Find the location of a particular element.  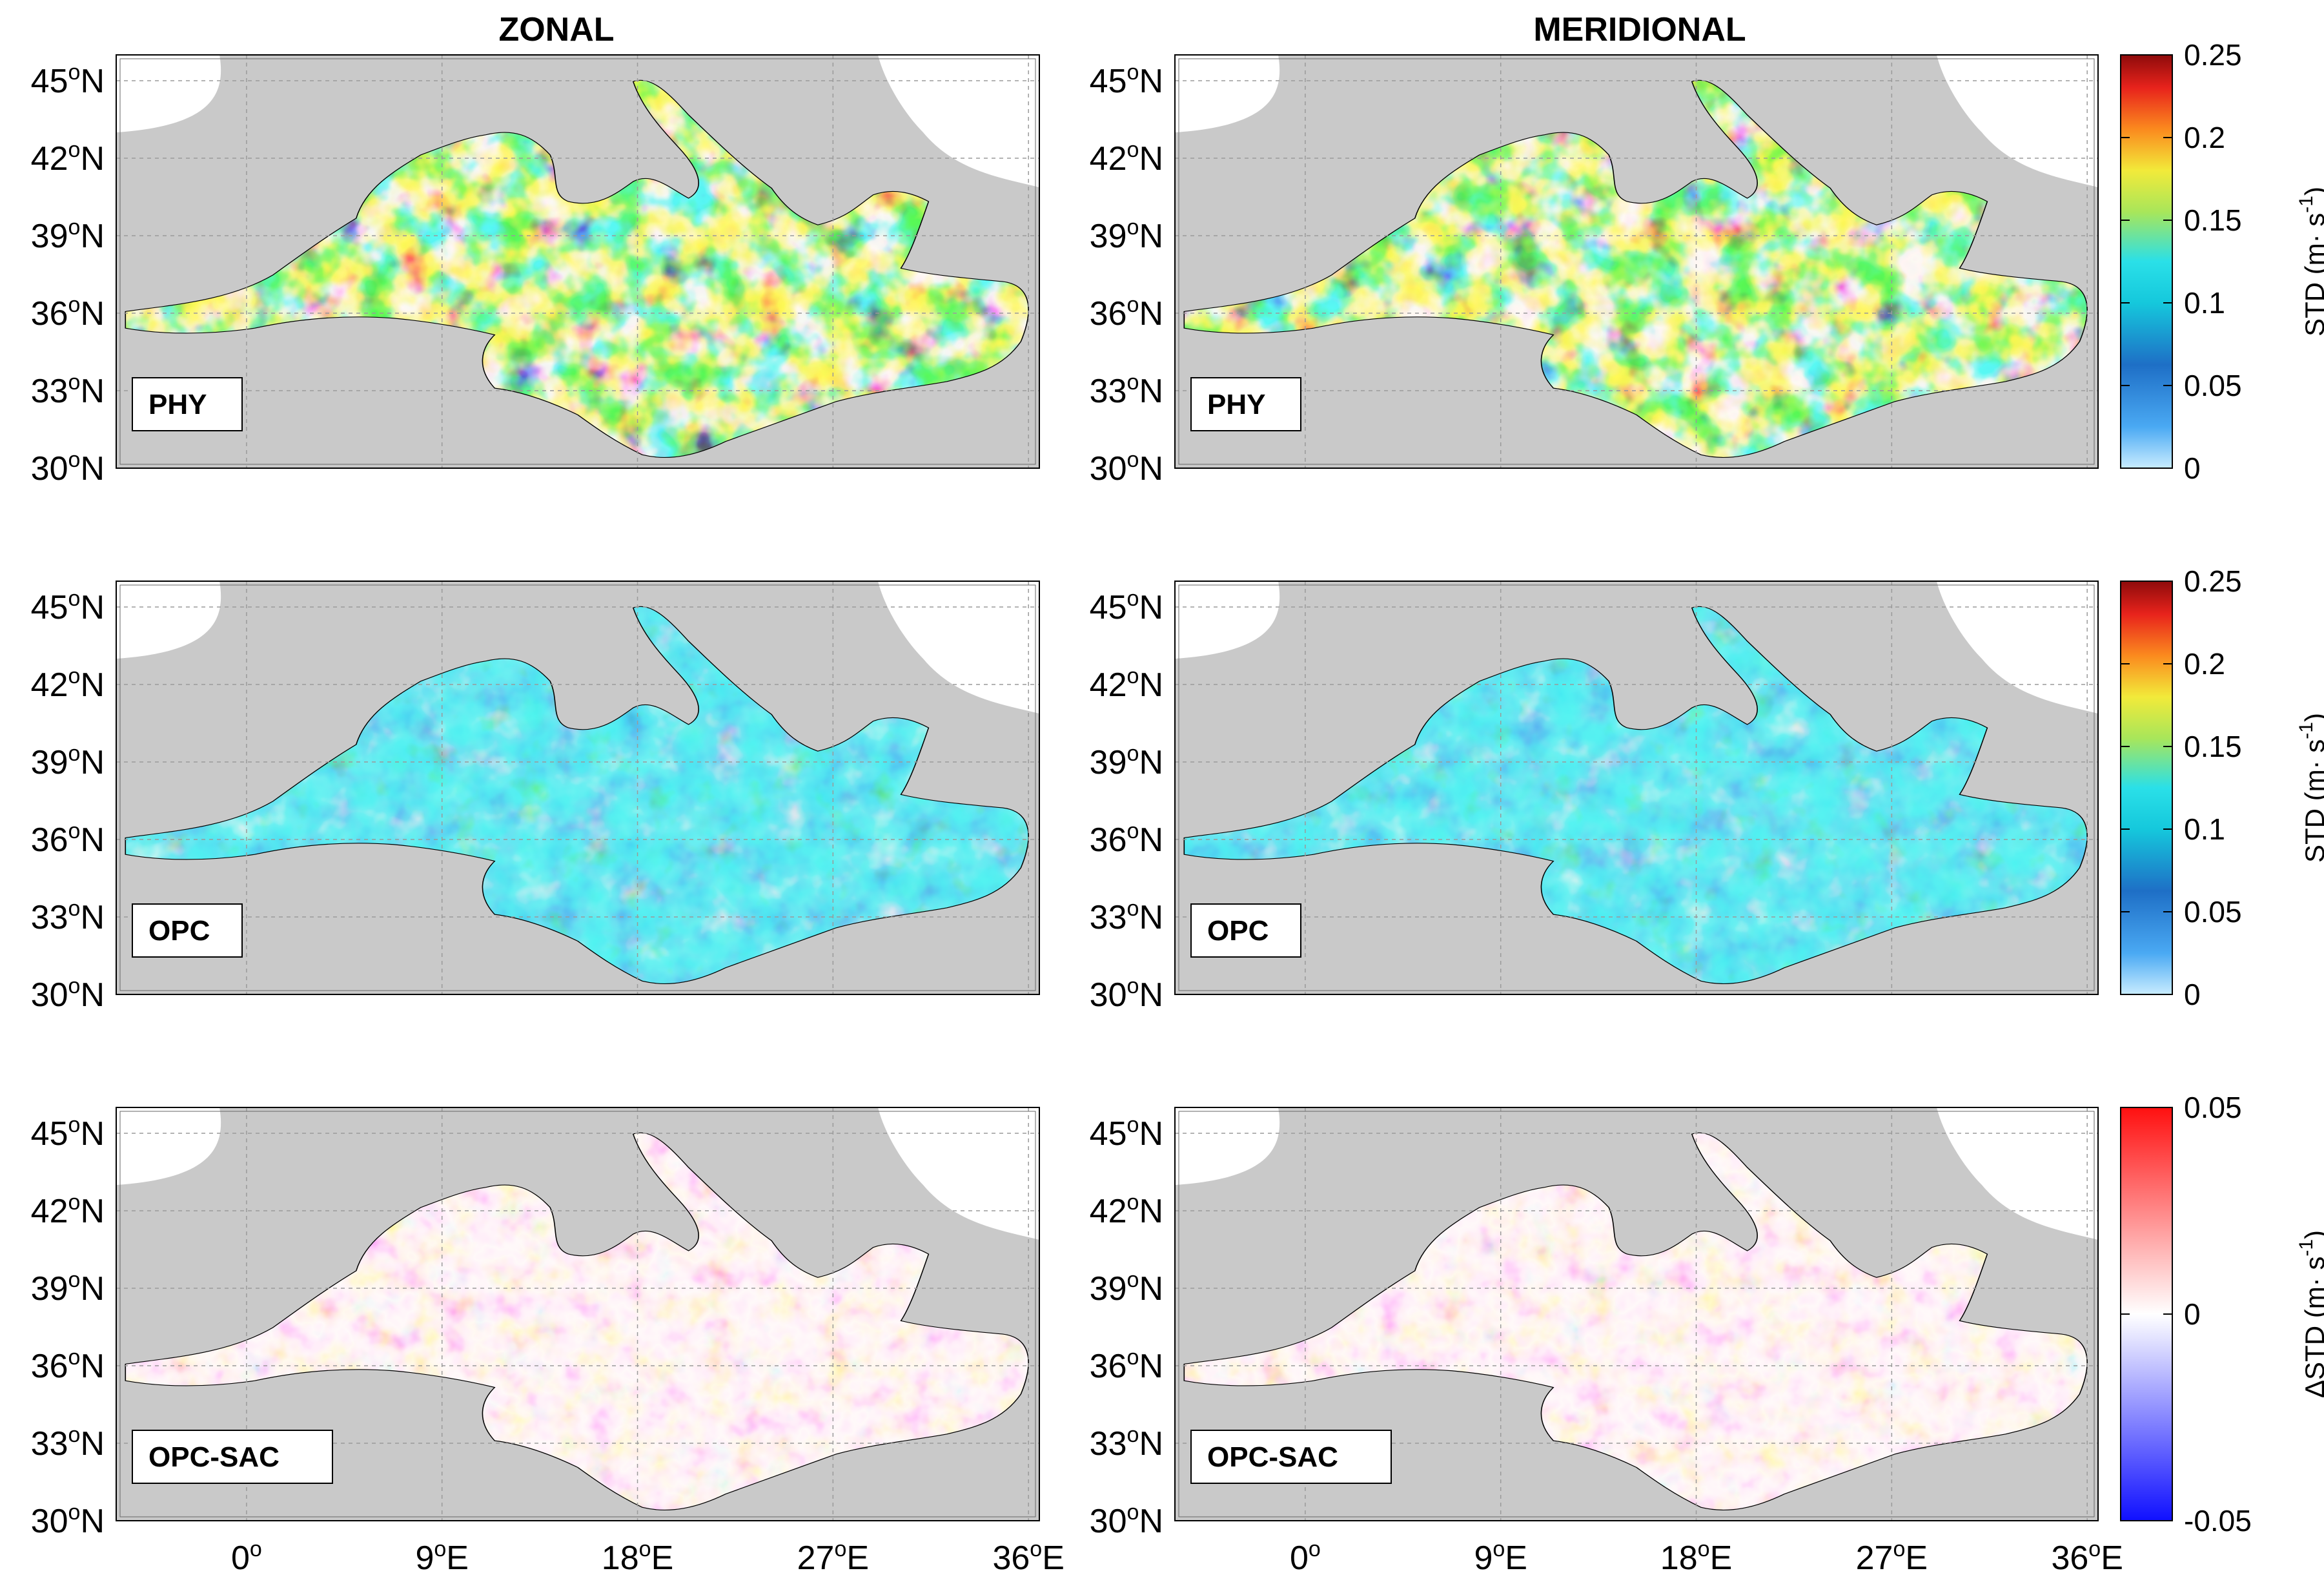

map-panel-phy-meridional: PHY 30oN 33oN 36oN 39oN 42oN 45oN is located at coordinates (1594, 271).